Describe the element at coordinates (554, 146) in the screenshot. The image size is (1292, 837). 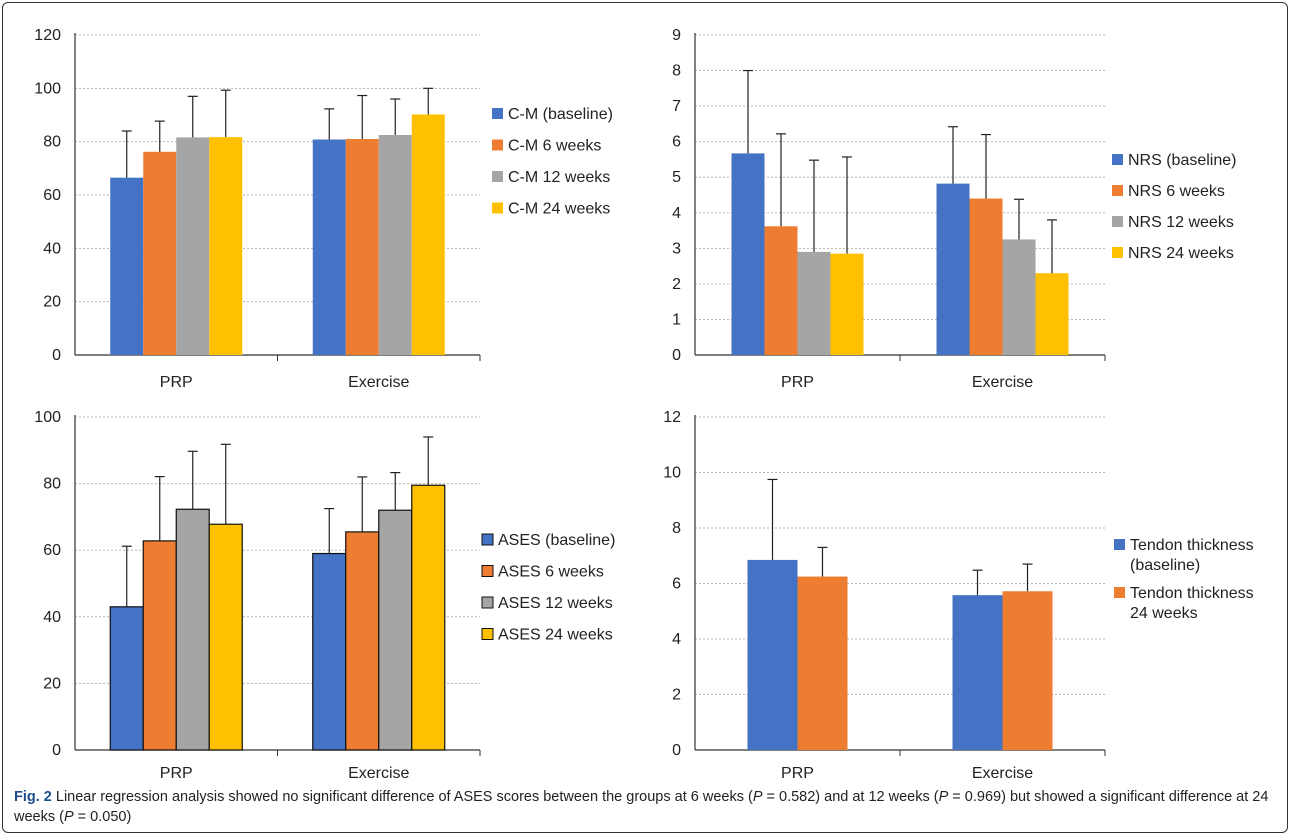
I see `cm-legend-label: C-M 6 weeks` at that location.